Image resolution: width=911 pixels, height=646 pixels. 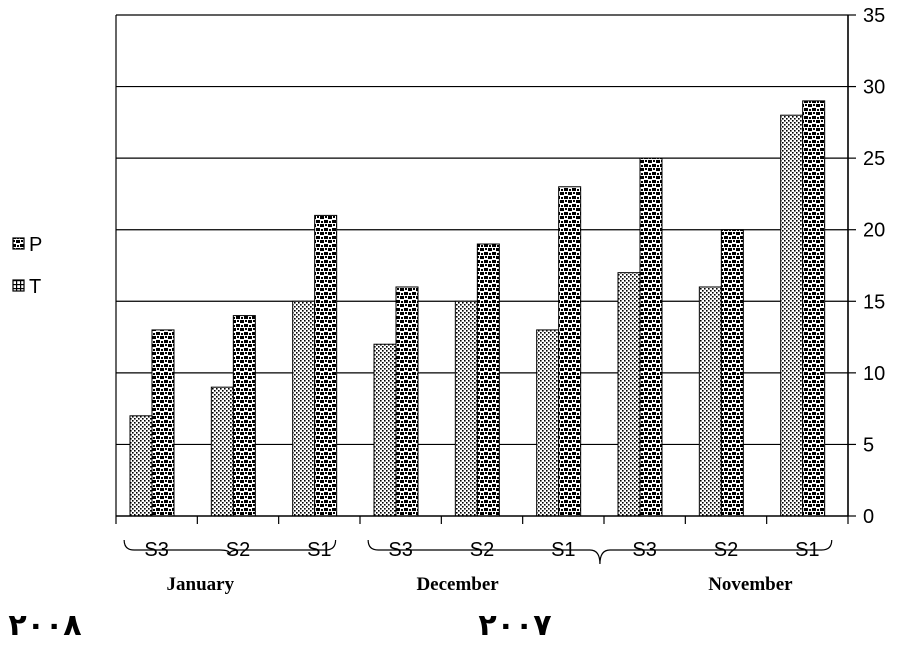 I want to click on group-labels: January December November, so click(x=480, y=584).